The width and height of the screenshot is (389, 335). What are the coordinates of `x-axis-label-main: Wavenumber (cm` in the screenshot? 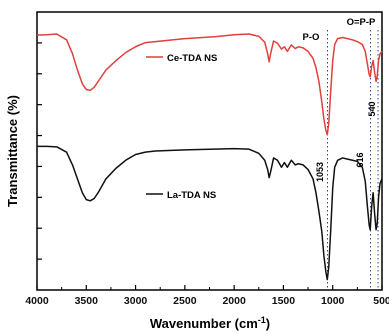 It's located at (204, 323).